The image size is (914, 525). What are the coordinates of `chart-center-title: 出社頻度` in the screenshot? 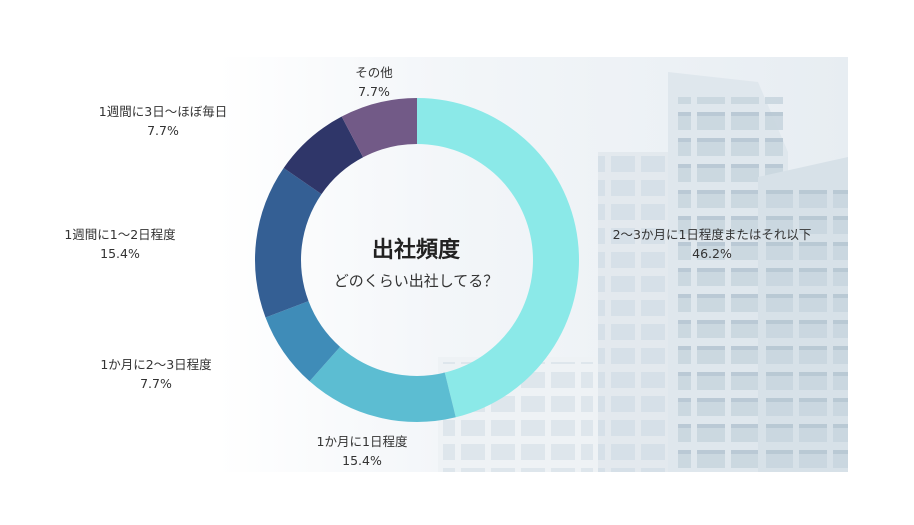 It's located at (415, 250).